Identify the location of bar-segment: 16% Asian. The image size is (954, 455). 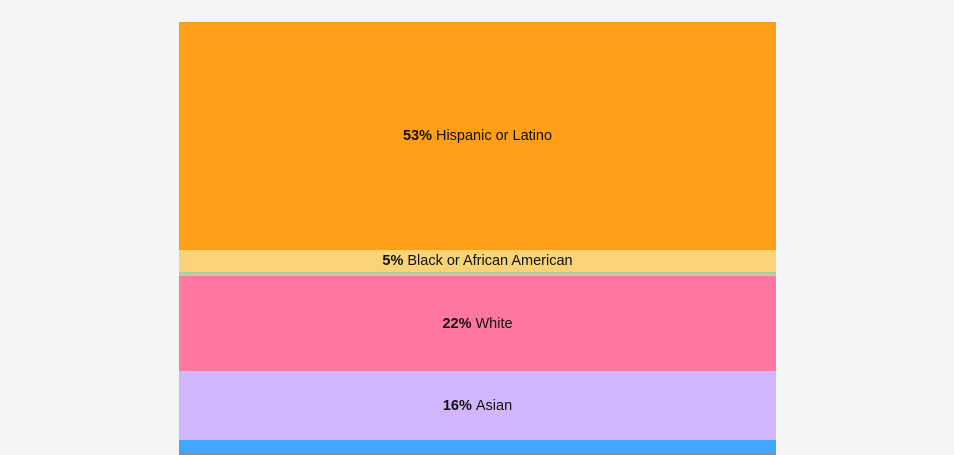
(477, 405).